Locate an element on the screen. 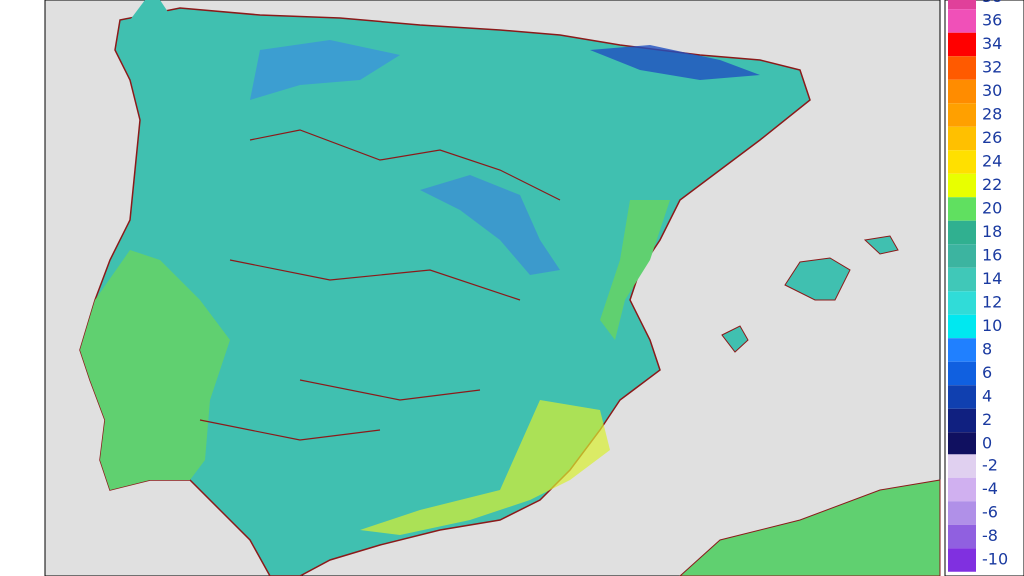  legend-label: 36 is located at coordinates (992, 20).